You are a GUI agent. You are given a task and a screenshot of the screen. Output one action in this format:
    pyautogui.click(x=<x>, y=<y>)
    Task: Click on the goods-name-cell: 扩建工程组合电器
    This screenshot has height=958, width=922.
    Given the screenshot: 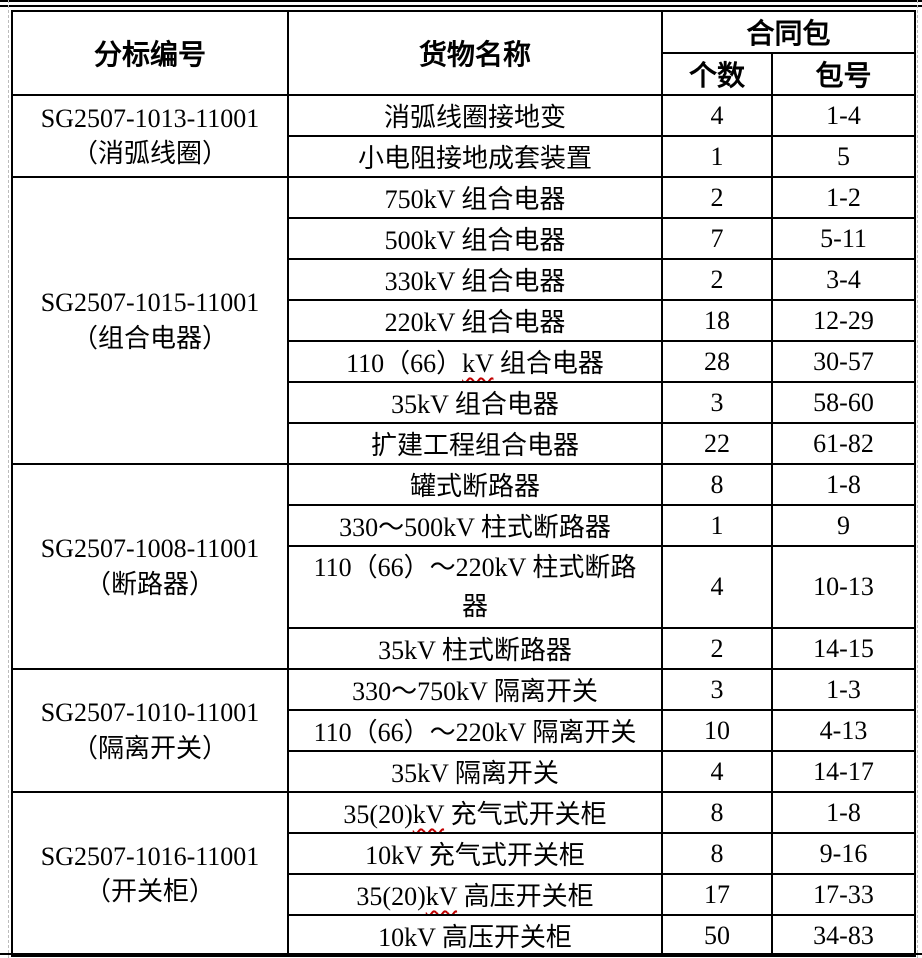 What is the action you would take?
    pyautogui.click(x=475, y=443)
    